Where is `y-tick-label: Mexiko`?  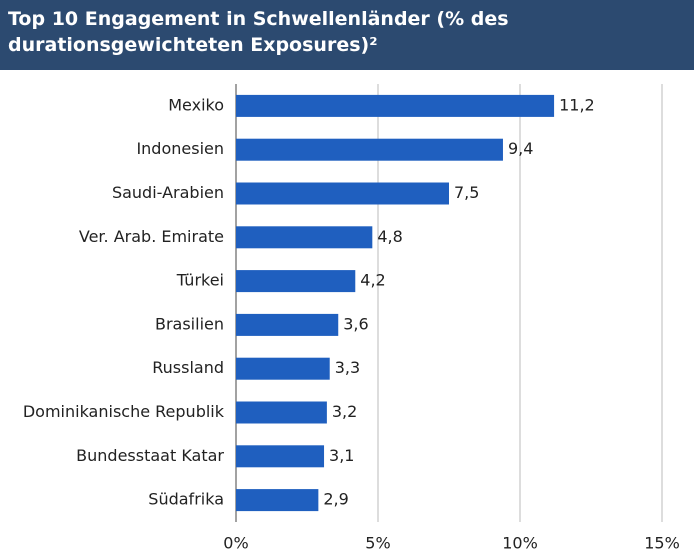 y-tick-label: Mexiko is located at coordinates (196, 104).